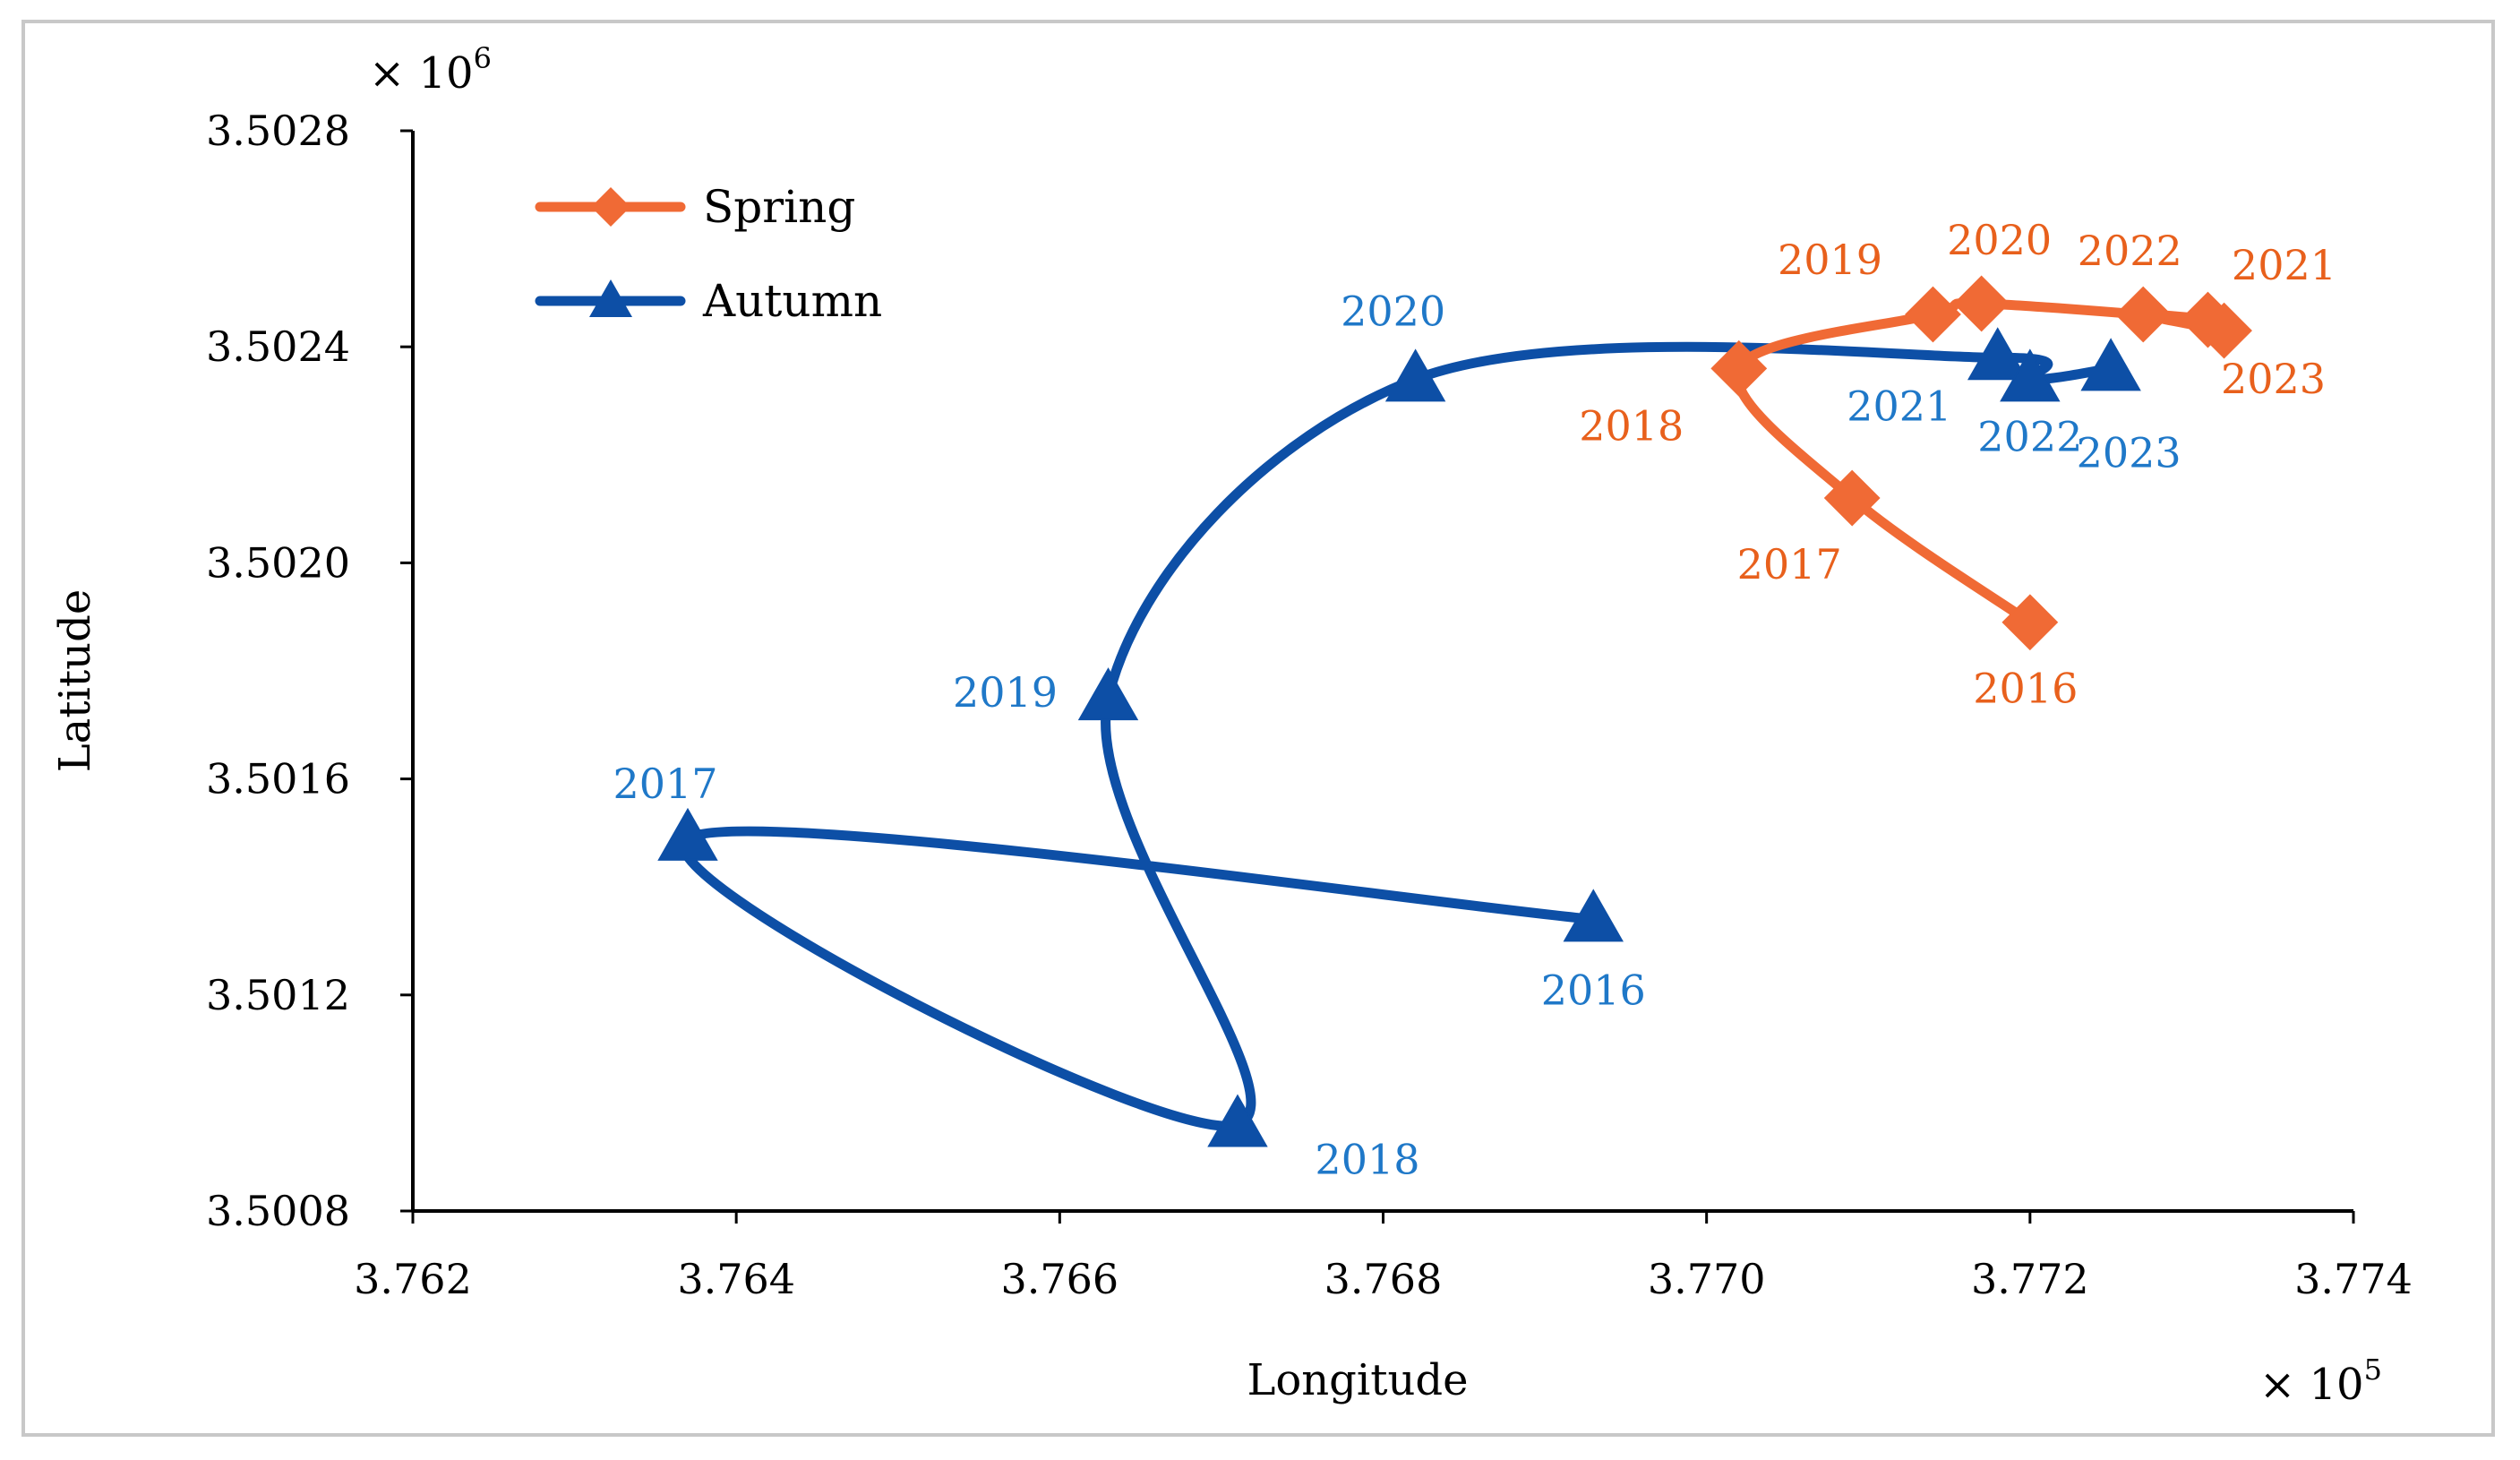 Image resolution: width=2520 pixels, height=1460 pixels. What do you see at coordinates (309, 671) in the screenshot?
I see `y-axis-ticks: 3.5008 3.5012 3.5016 3.5020 3.5024 3.5028` at bounding box center [309, 671].